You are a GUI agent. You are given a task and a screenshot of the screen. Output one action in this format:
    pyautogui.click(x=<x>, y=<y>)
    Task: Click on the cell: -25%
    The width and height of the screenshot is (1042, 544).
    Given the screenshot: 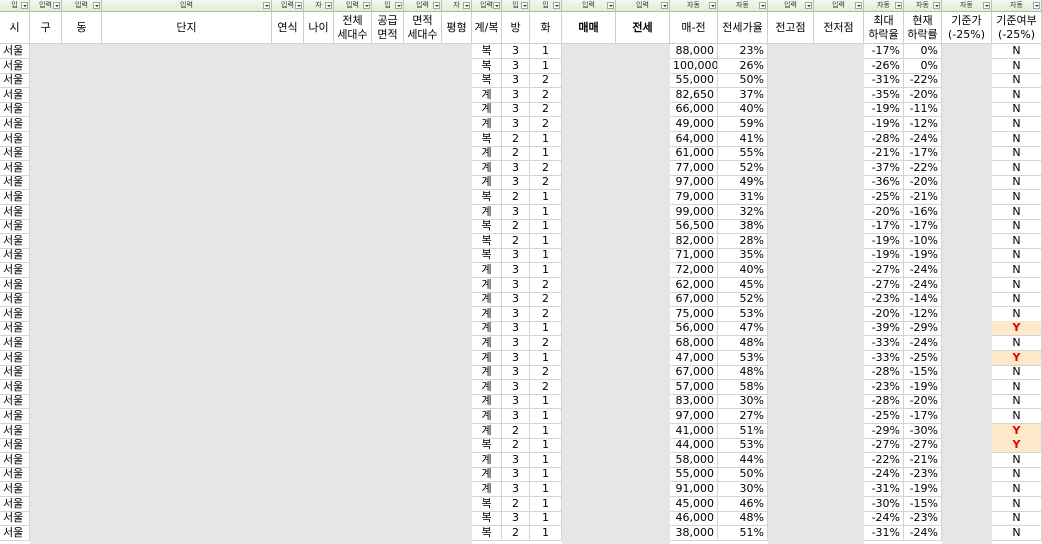 What is the action you would take?
    pyautogui.click(x=884, y=197)
    